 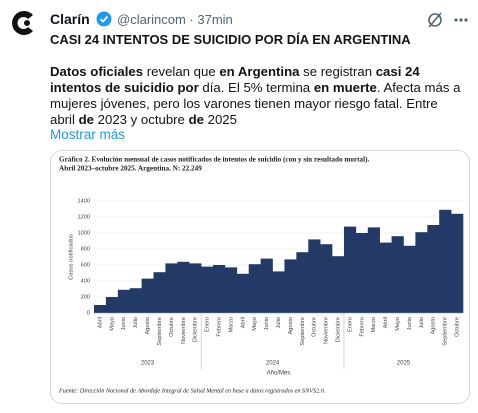 I want to click on year-label: 2024, so click(x=273, y=364).